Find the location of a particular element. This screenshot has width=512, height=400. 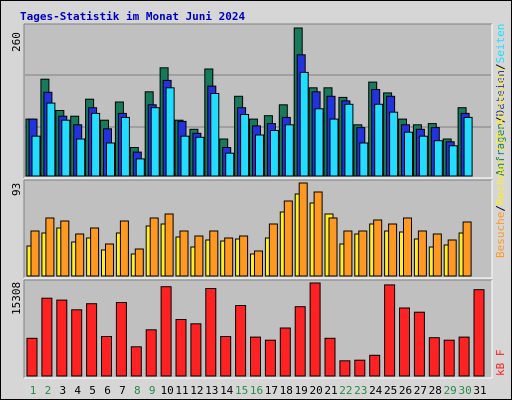

day-label-18: 18 is located at coordinates (286, 390).